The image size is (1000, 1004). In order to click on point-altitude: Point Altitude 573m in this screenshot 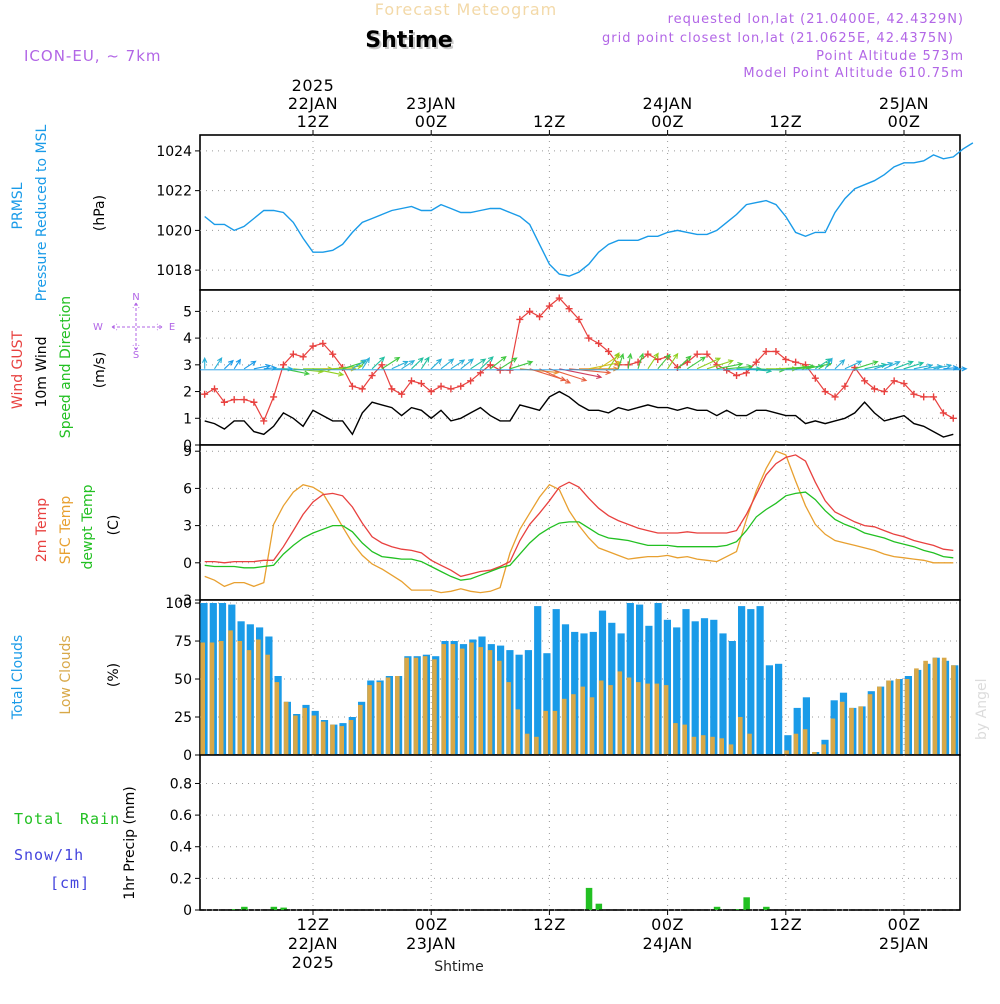, I will do `click(890, 56)`.